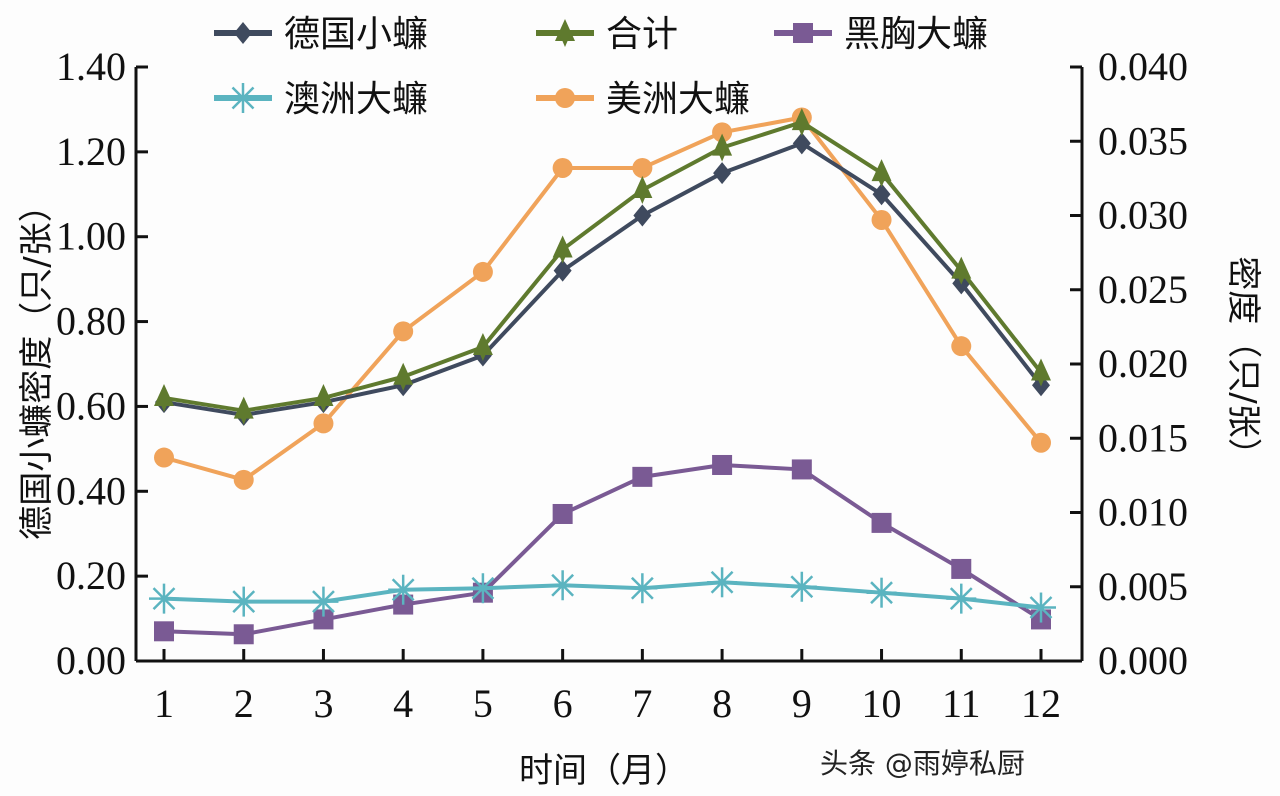 The width and height of the screenshot is (1280, 796). I want to click on x-tick-label: 4, so click(403, 703).